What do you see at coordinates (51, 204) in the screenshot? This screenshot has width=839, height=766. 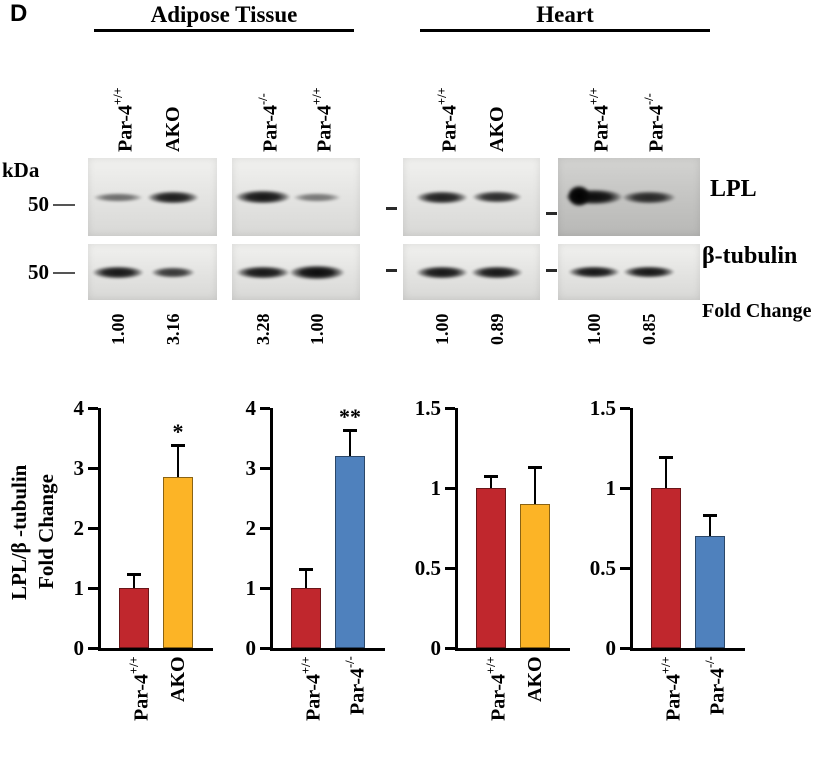 I see `molecular-weight-marker-lpl: 50` at bounding box center [51, 204].